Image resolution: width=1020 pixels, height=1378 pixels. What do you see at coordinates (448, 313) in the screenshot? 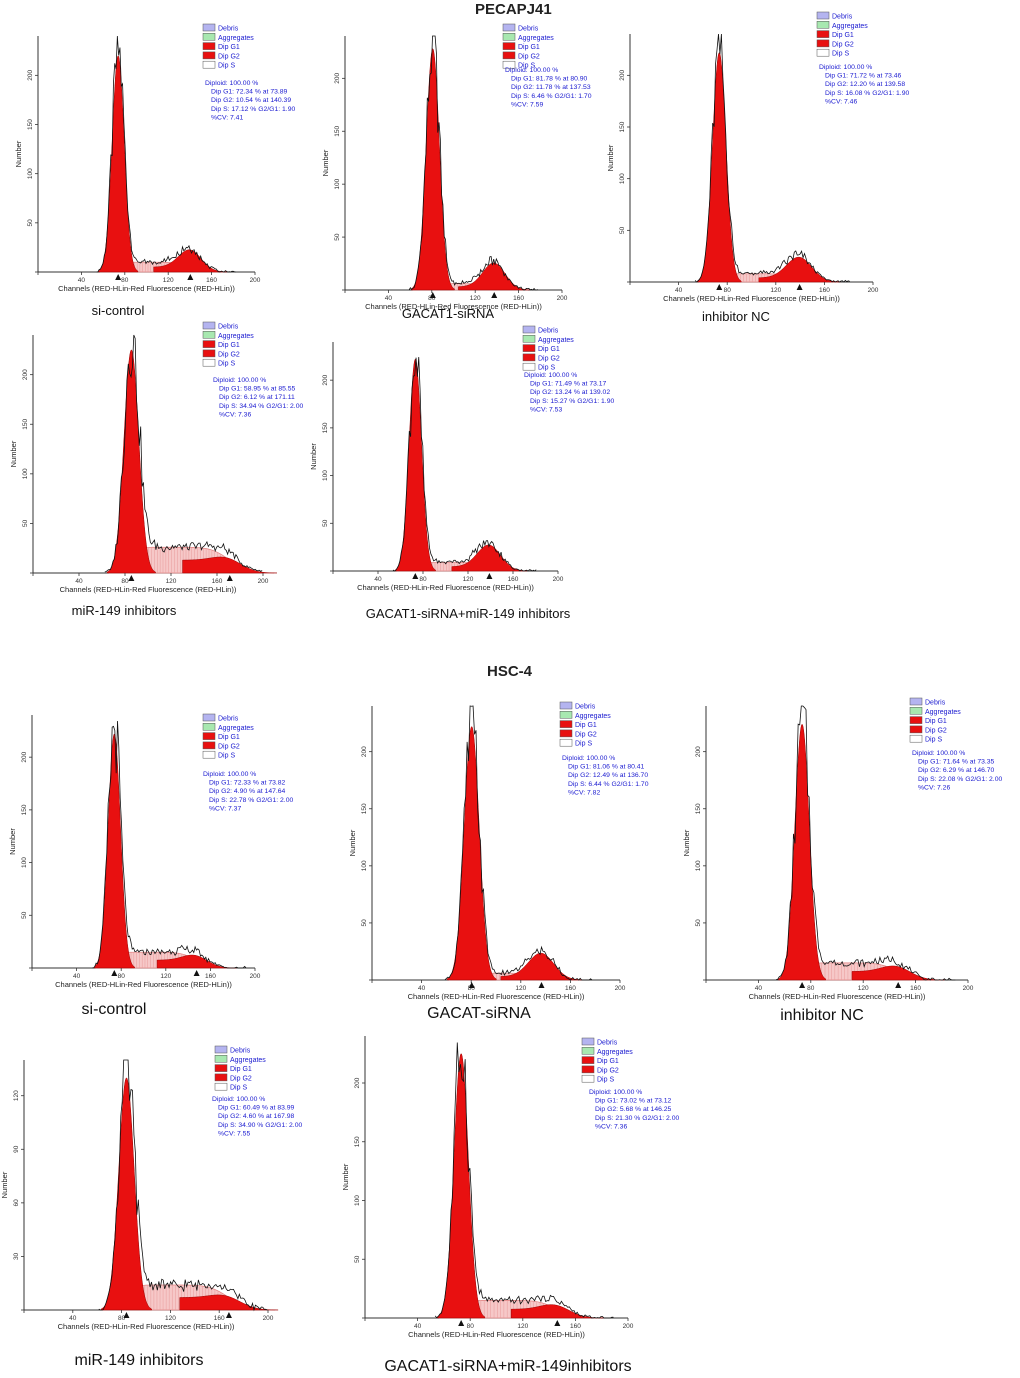
I see `panel-caption: GACAT1-siRNA` at bounding box center [448, 313].